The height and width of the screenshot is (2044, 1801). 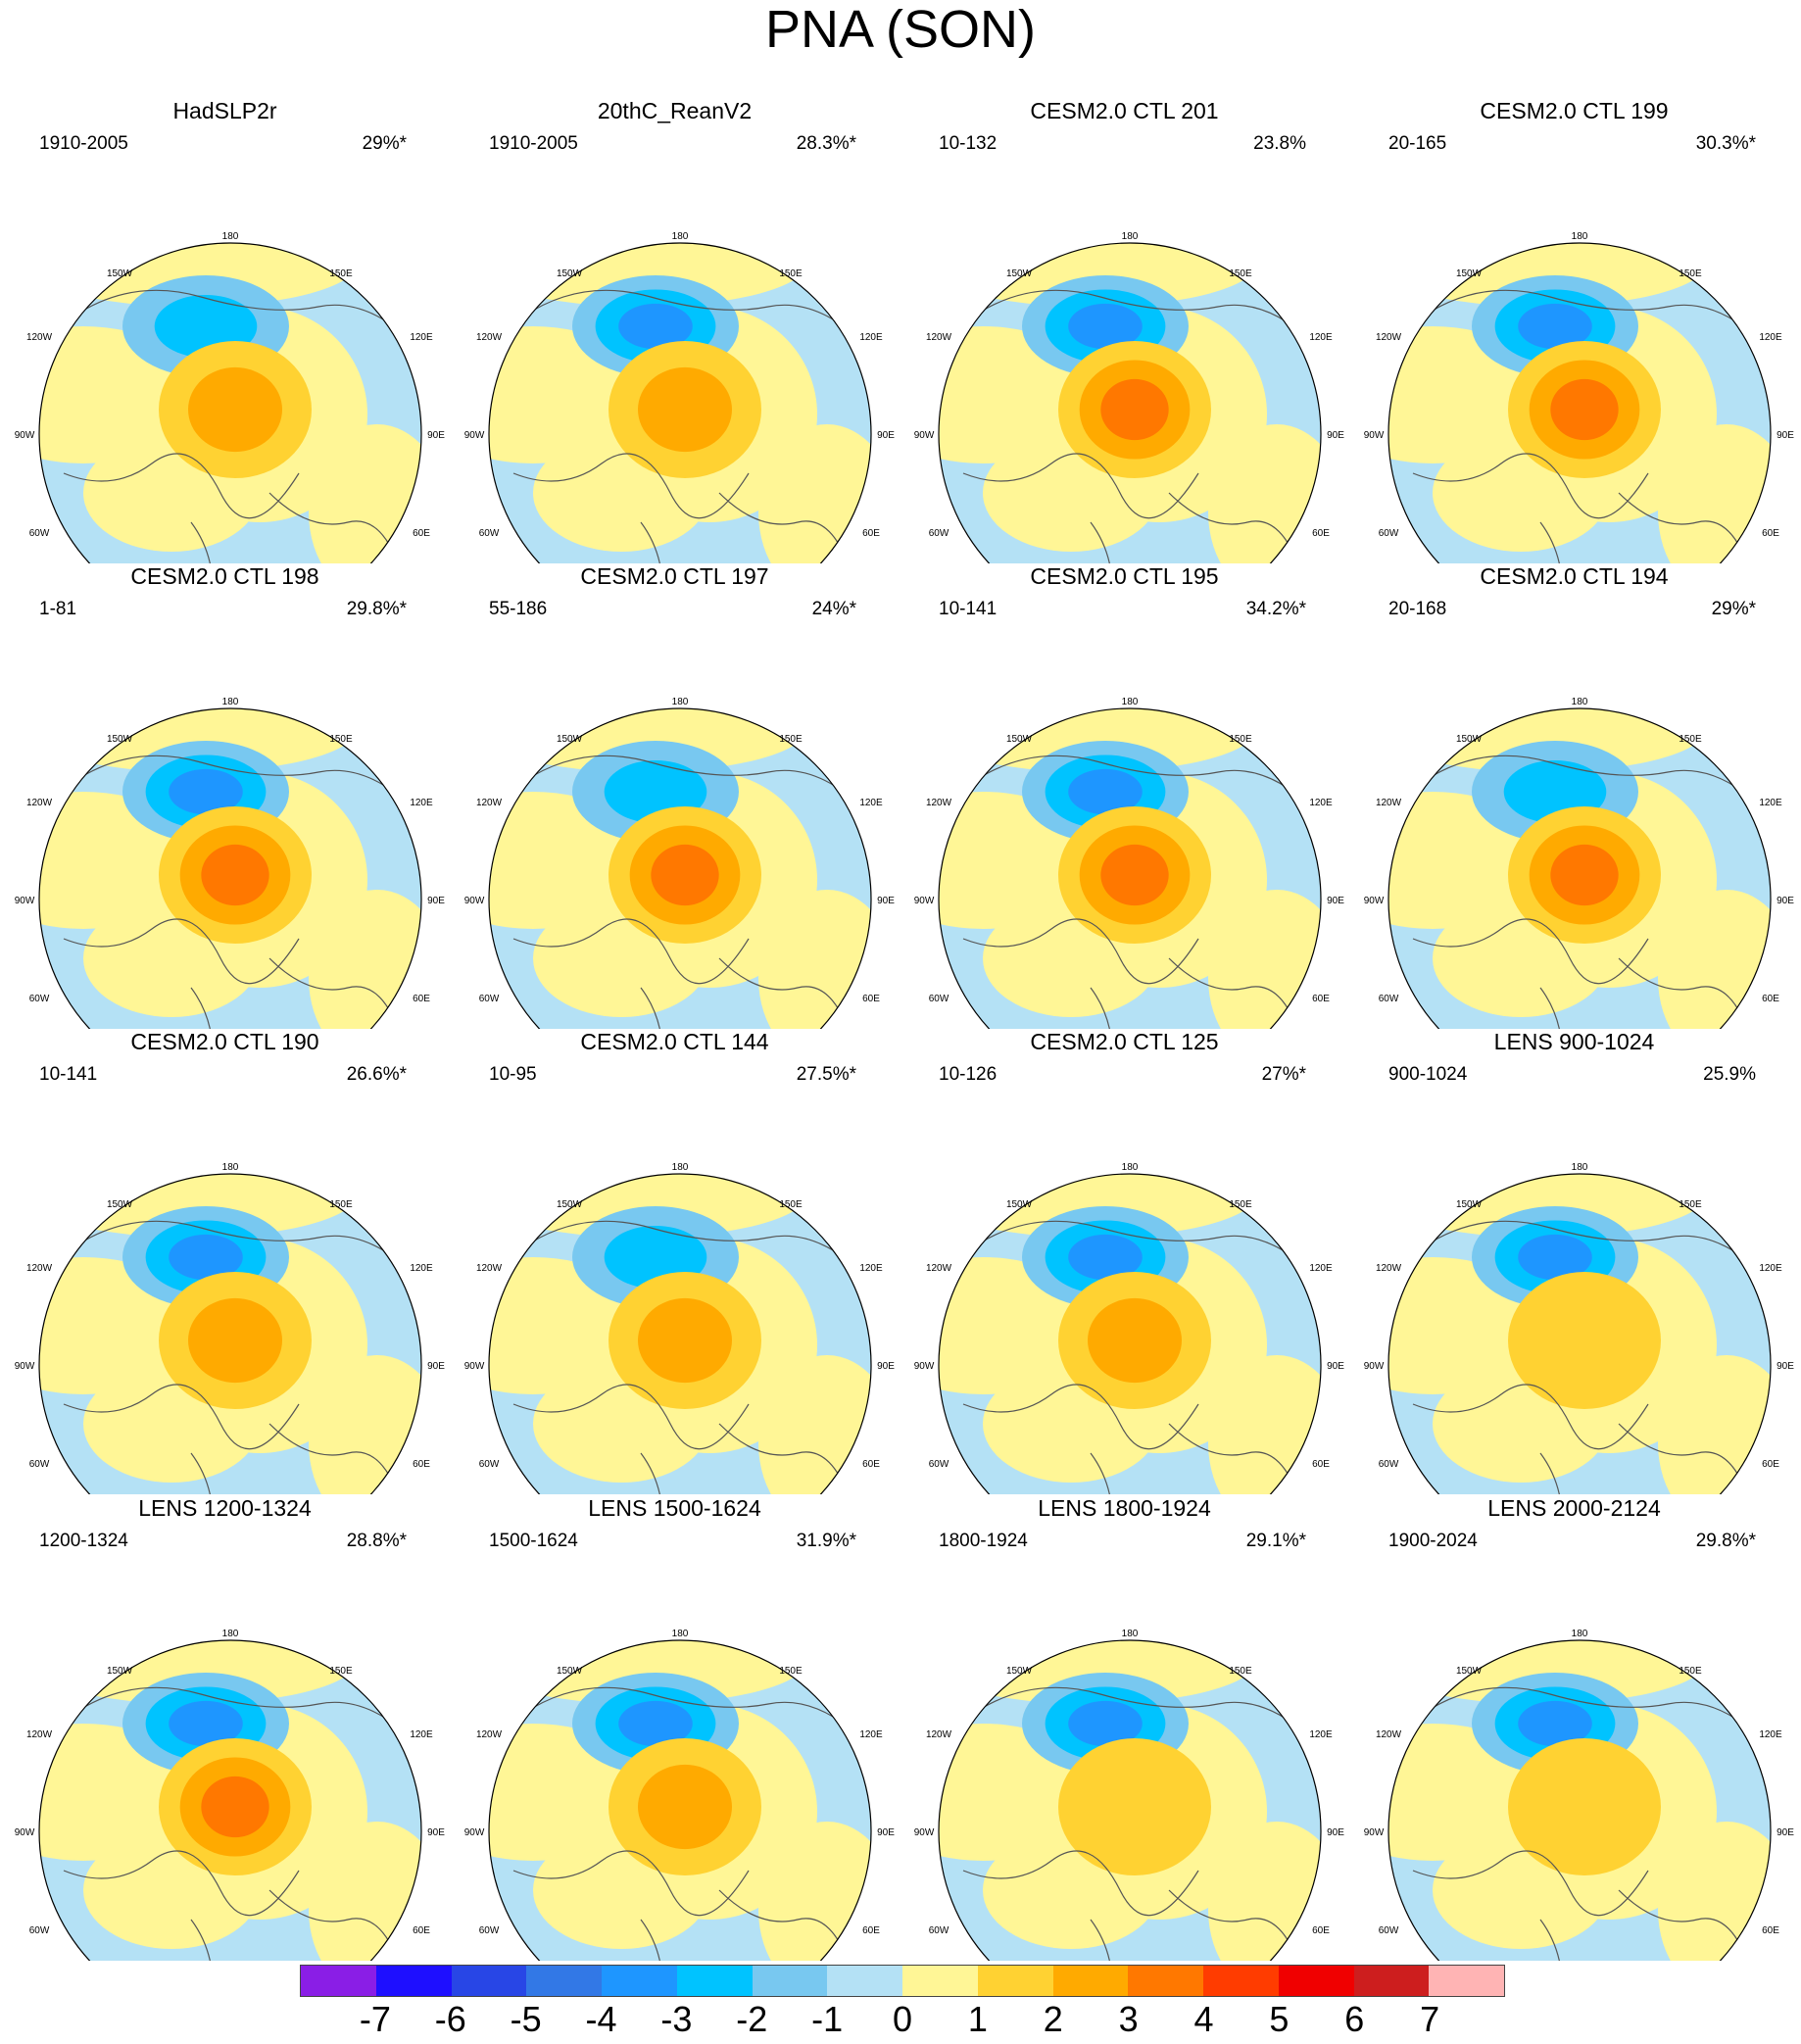 I want to click on colorbar-tick-label: -5, so click(x=526, y=2019).